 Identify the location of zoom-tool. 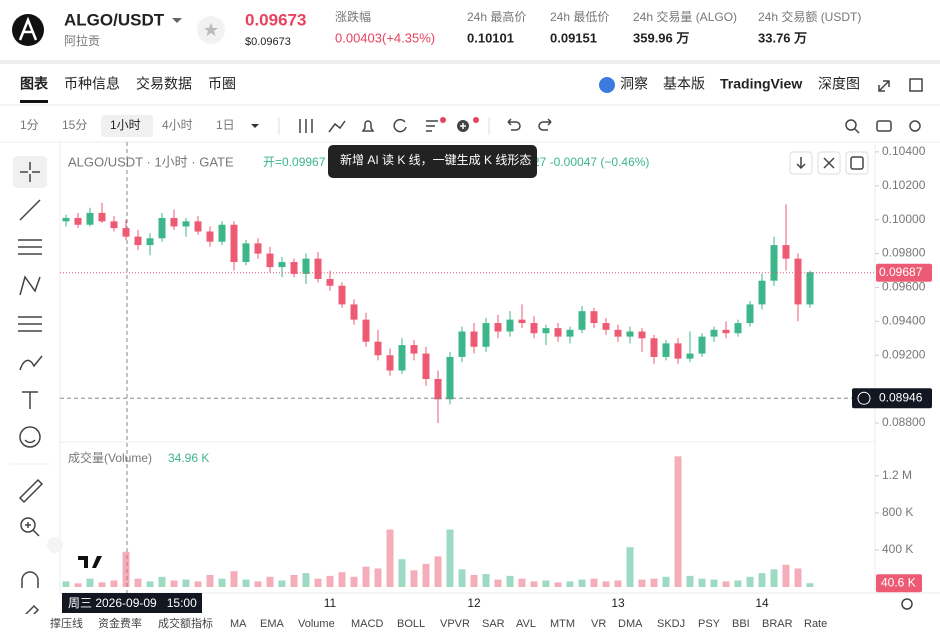
(28, 525).